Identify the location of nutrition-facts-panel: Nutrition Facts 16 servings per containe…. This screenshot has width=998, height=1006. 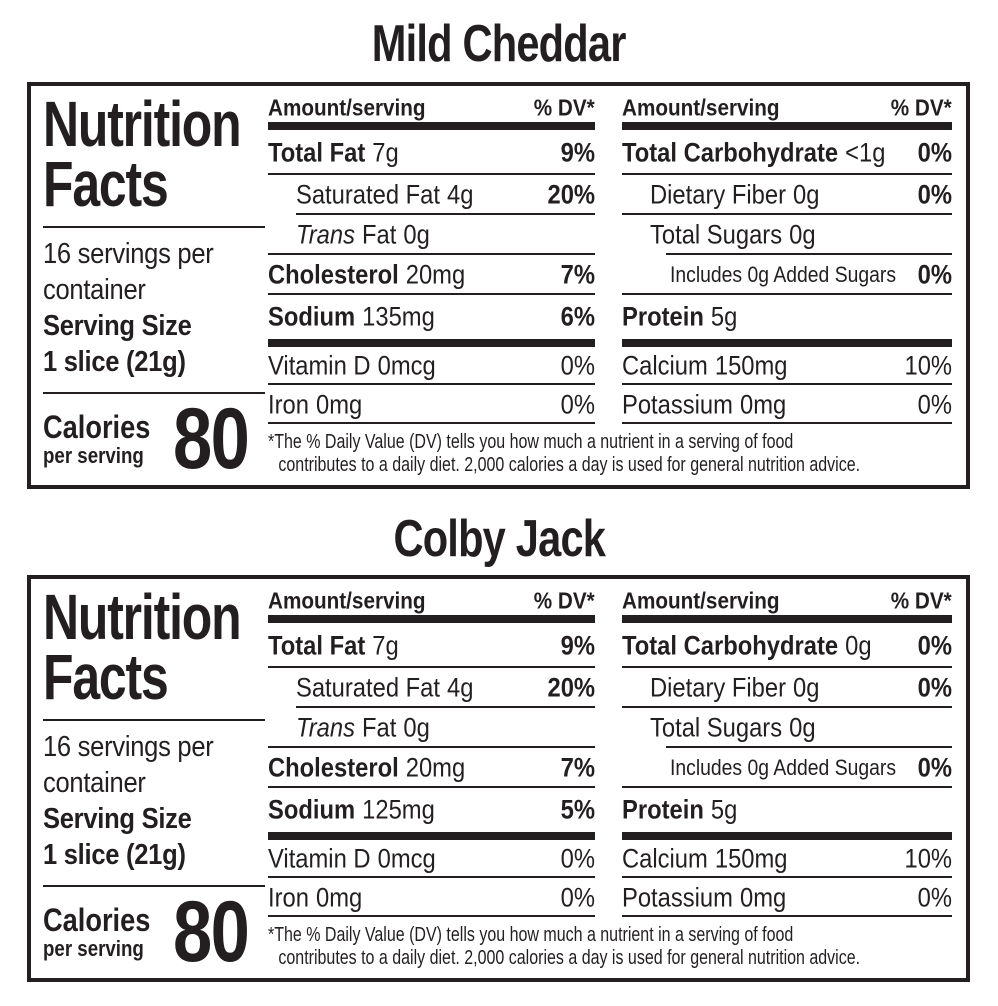
(149, 285).